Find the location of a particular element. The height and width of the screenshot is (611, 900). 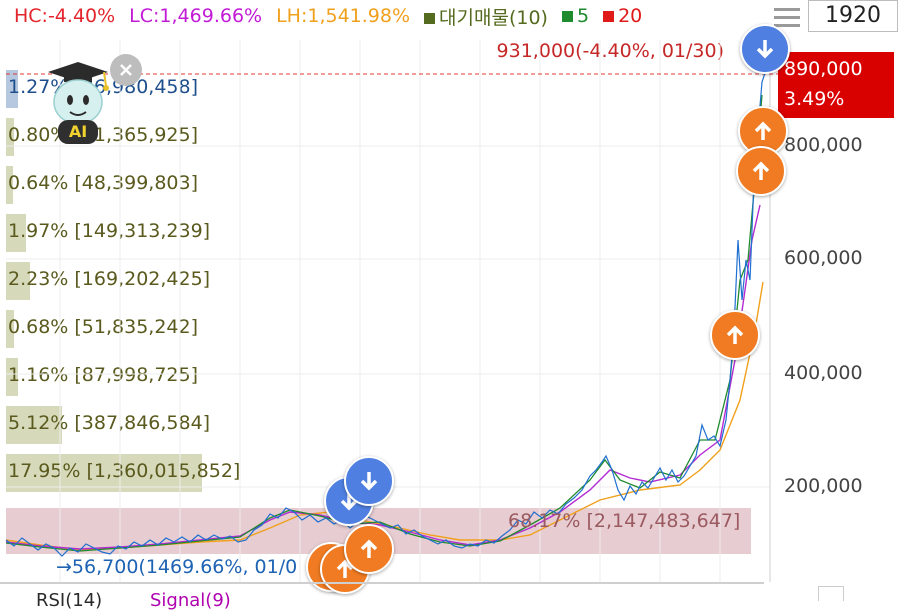

close-button is located at coordinates (126, 70).